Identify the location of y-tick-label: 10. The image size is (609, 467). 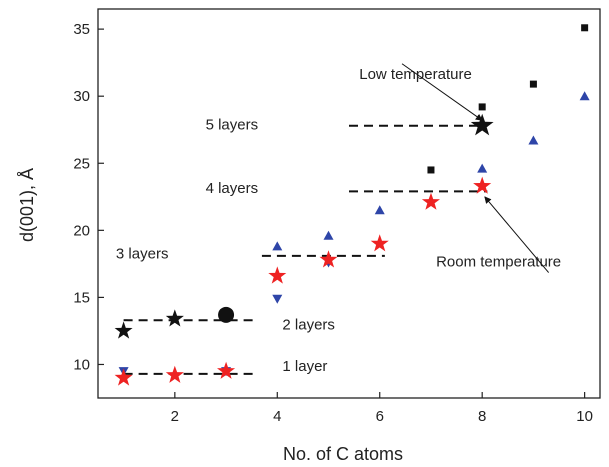
(81, 364).